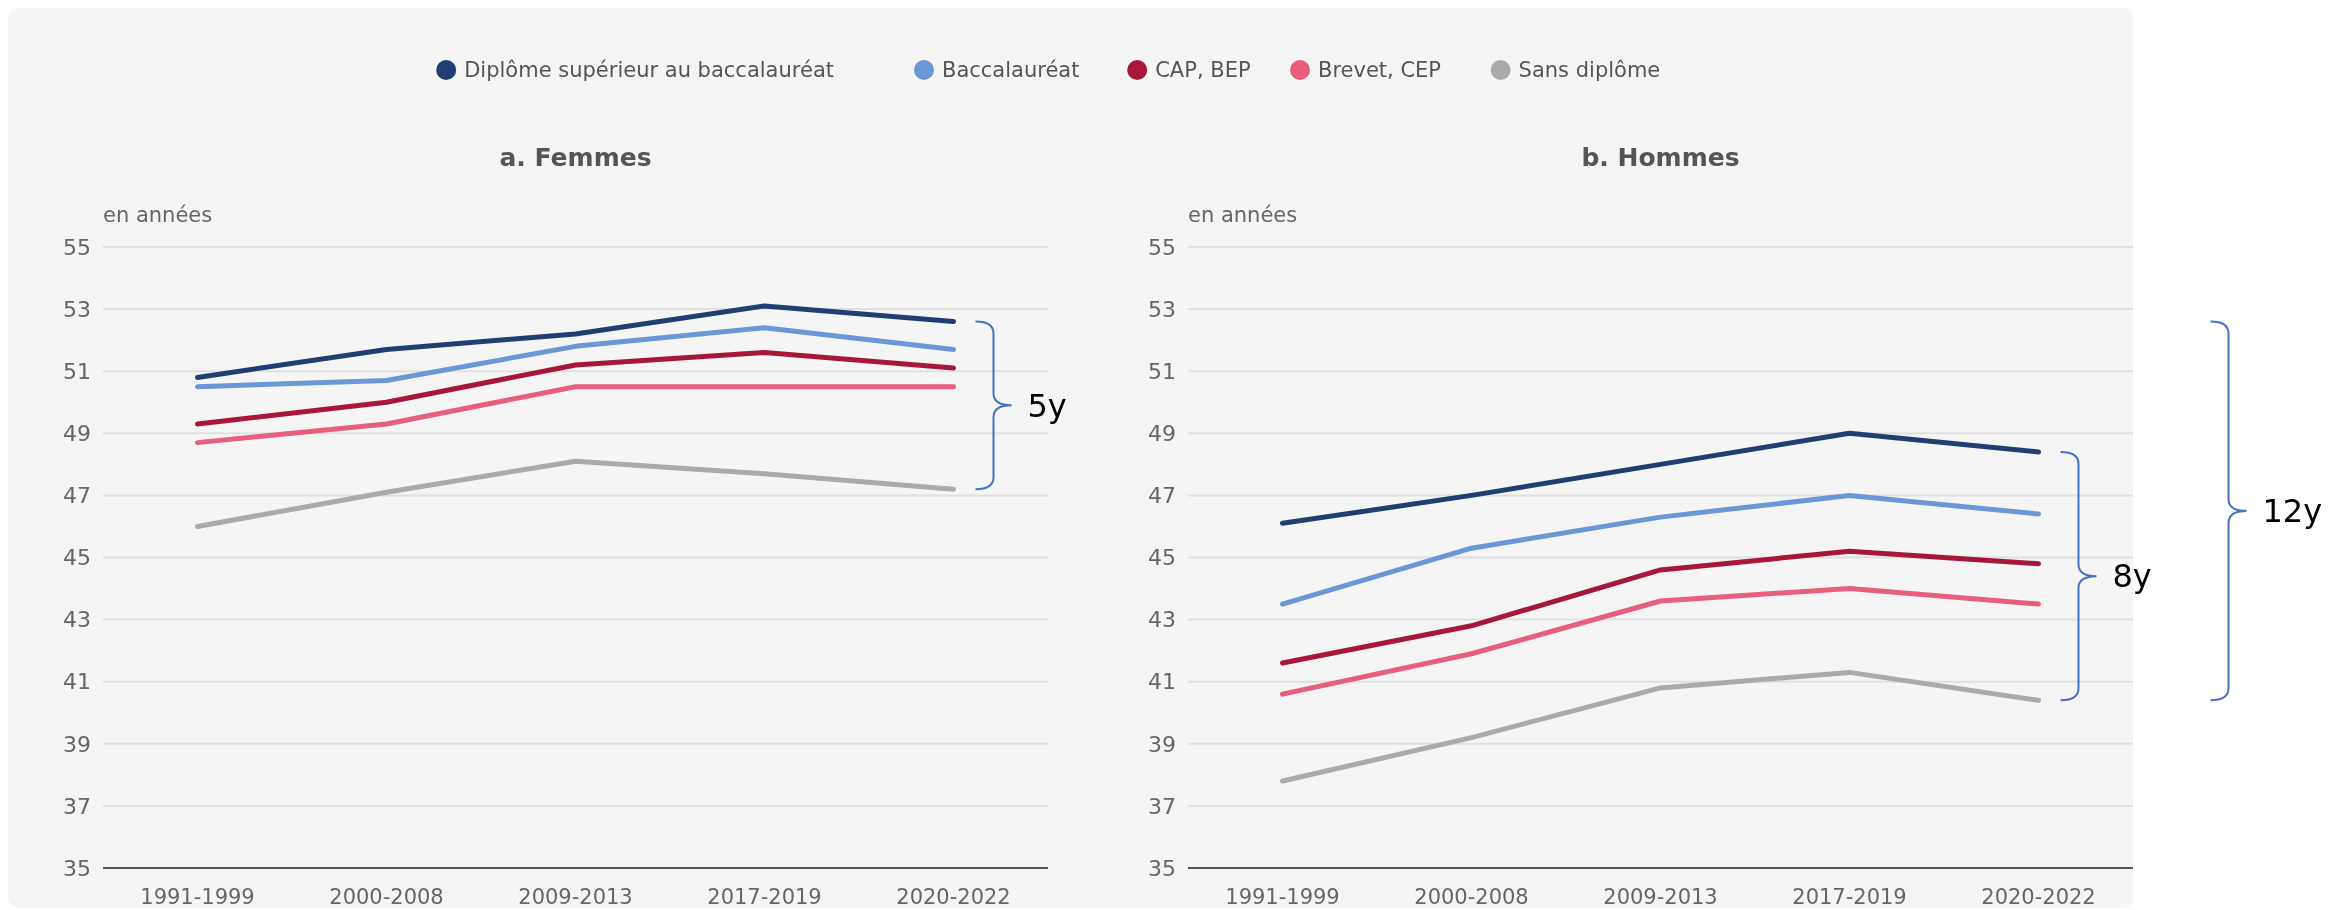 Image resolution: width=2343 pixels, height=910 pixels. Describe the element at coordinates (1660, 157) in the screenshot. I see `chart-title: b. Hommes` at that location.